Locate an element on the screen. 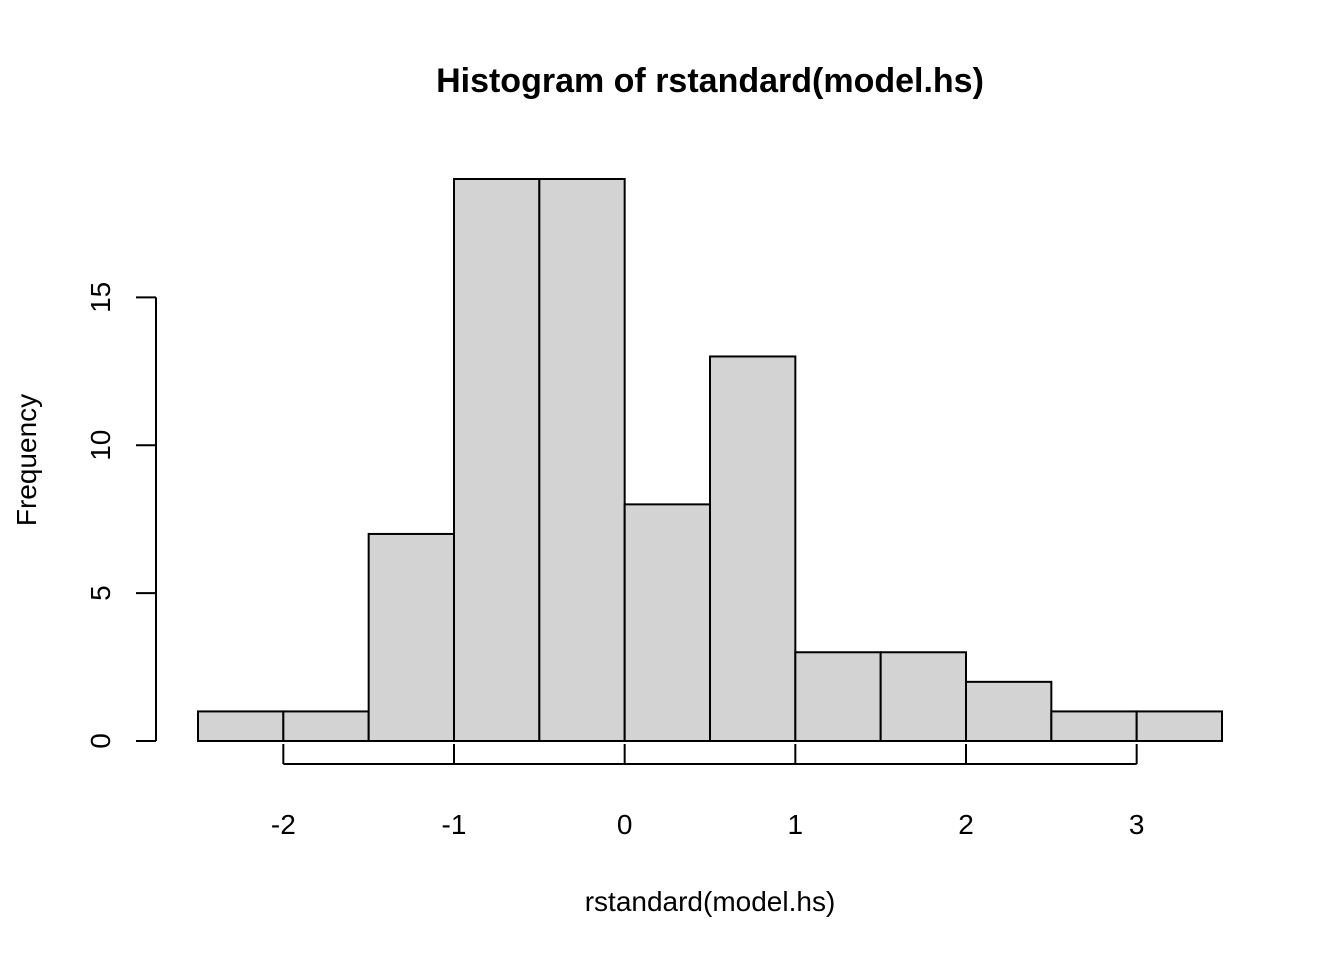 This screenshot has width=1344, height=960. x-tick-label: 2 is located at coordinates (966, 824).